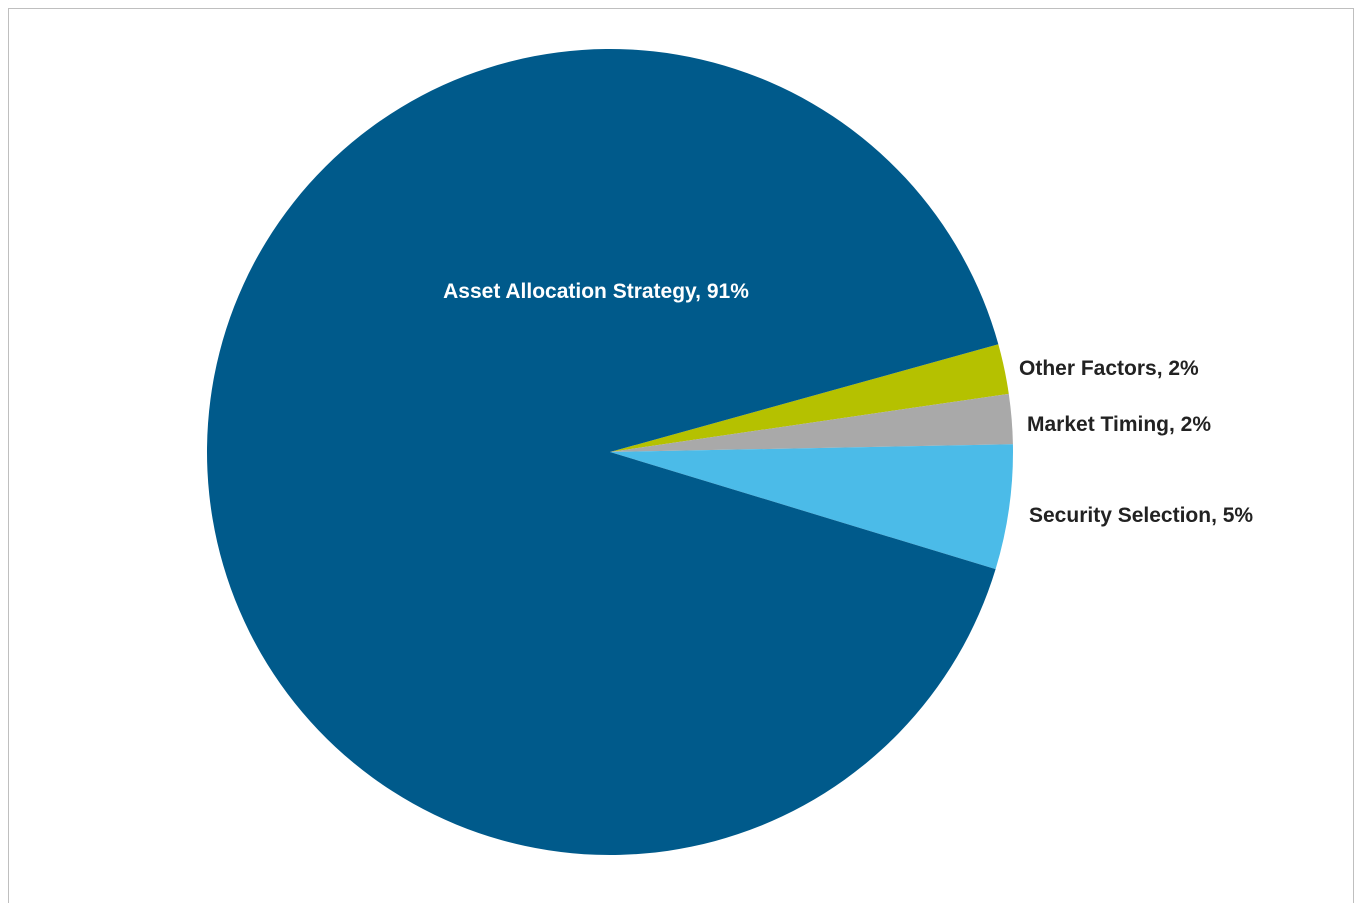 This screenshot has height=903, width=1354. What do you see at coordinates (1119, 424) in the screenshot?
I see `data-label: Market Timing, 2%` at bounding box center [1119, 424].